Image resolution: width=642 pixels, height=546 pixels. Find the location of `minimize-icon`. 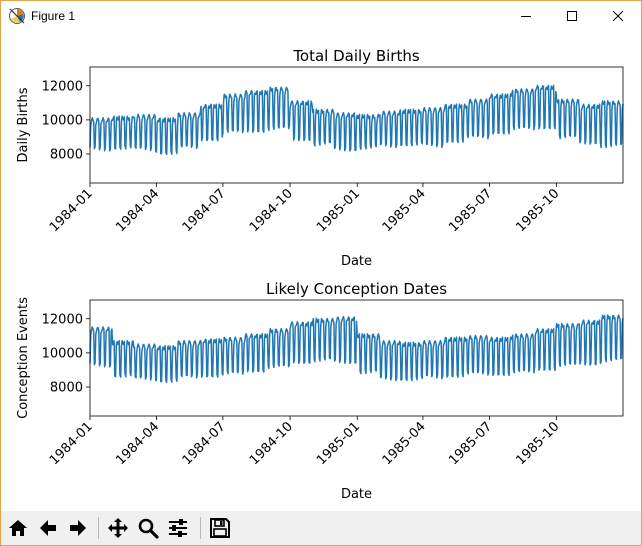

minimize-icon is located at coordinates (526, 16).